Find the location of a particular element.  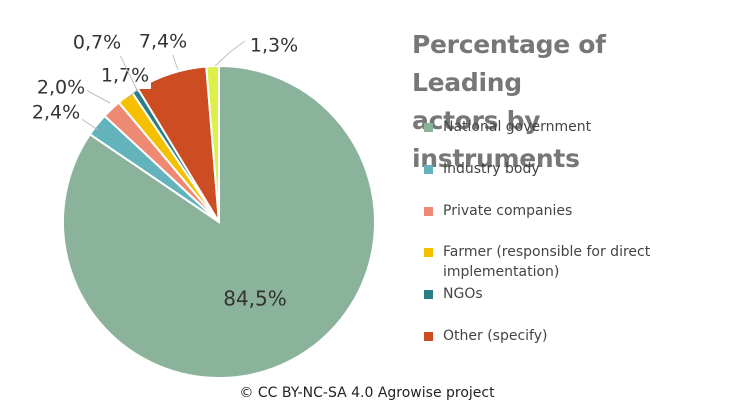

chart-title-line-1: Percentage of Leading is located at coordinates (509, 63).